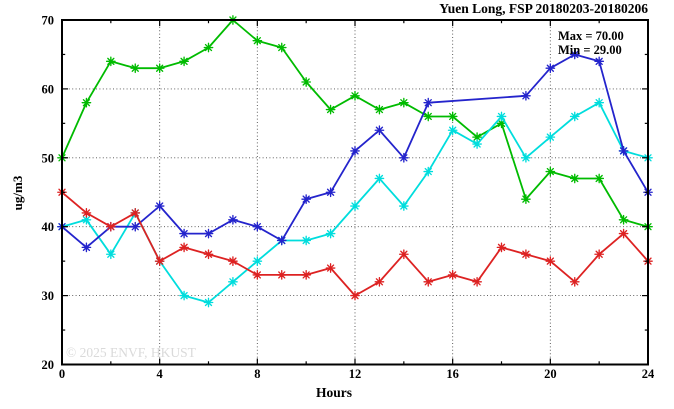 The height and width of the screenshot is (409, 674). Describe the element at coordinates (131, 352) in the screenshot. I see `watermark: © 2025 ENVF, HKUST` at that location.